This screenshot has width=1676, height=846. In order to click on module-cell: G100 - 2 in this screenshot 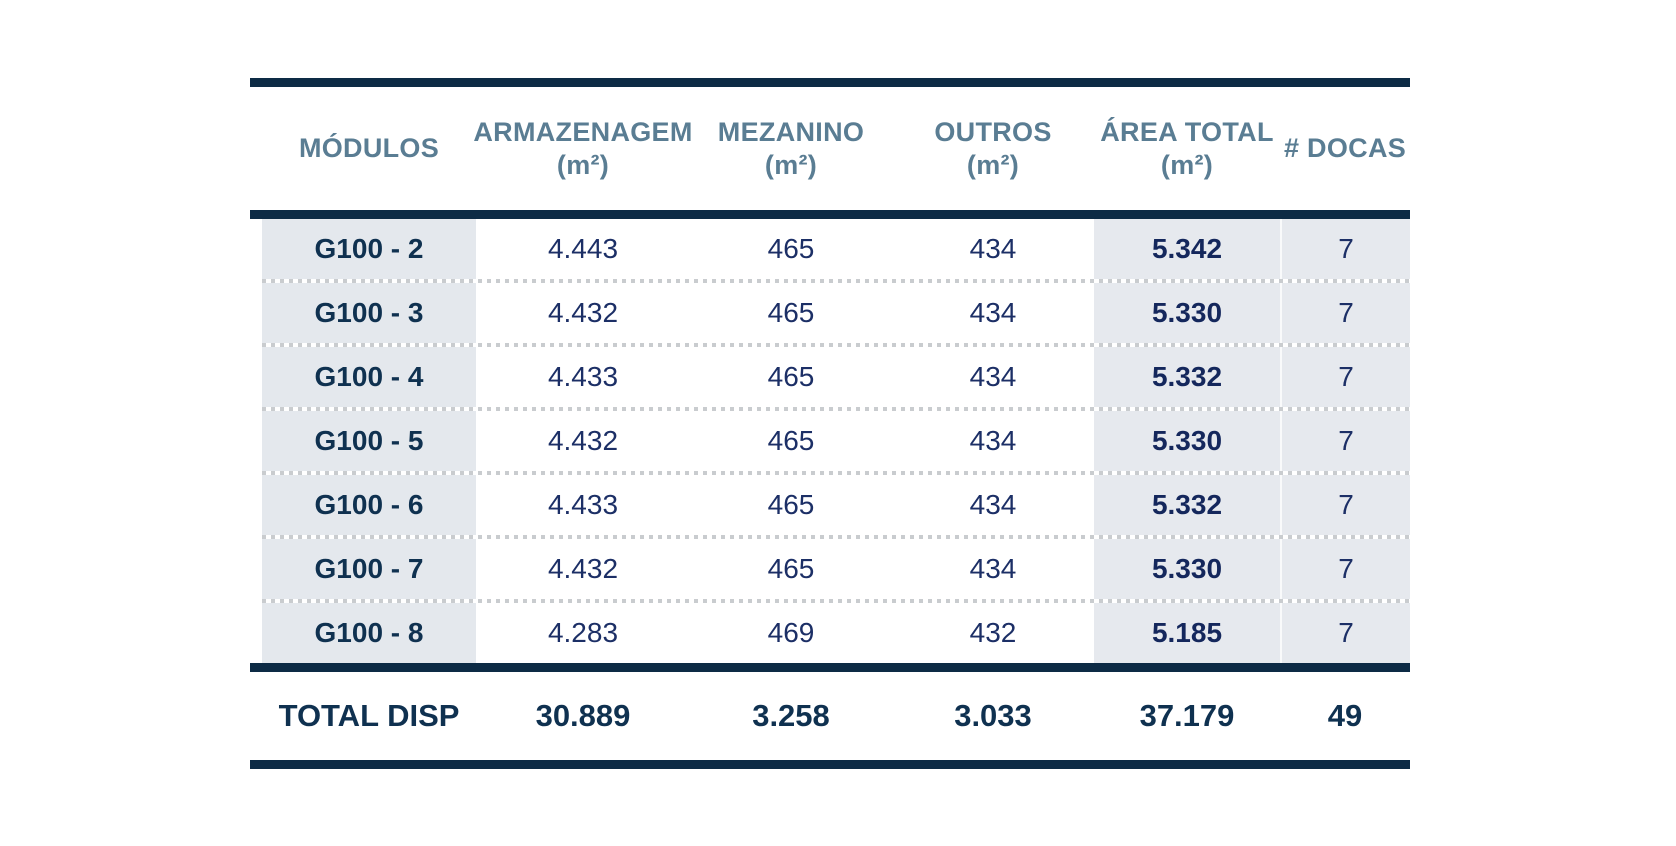, I will do `click(369, 249)`.